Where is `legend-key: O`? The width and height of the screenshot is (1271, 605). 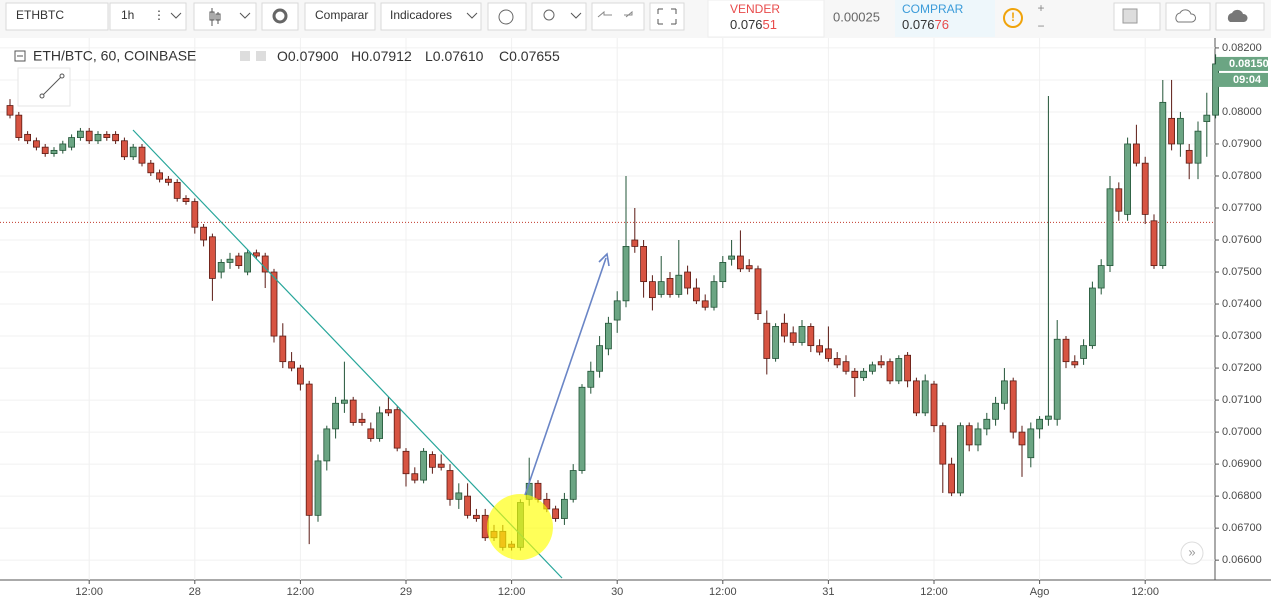 legend-key: O is located at coordinates (282, 56).